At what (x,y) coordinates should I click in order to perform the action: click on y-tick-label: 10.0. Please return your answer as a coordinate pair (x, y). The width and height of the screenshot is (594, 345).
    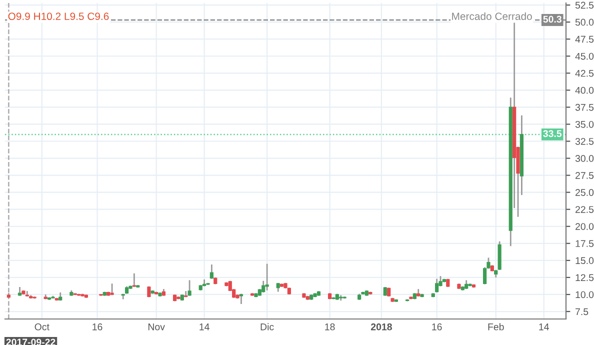
    Looking at the image, I should click on (585, 294).